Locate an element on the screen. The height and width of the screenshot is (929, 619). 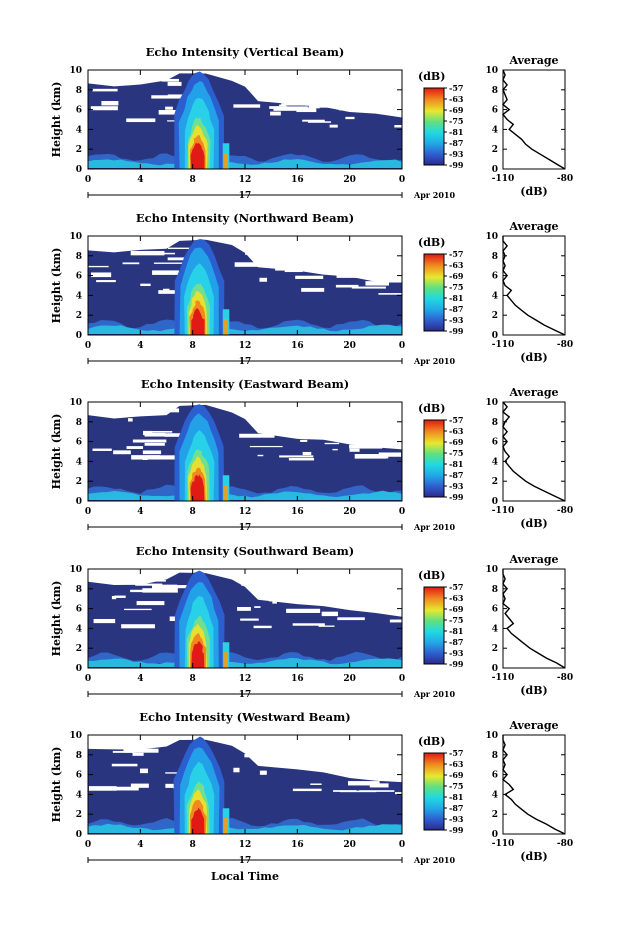
avg-x-tick-label: -80 is located at coordinates (565, 345).